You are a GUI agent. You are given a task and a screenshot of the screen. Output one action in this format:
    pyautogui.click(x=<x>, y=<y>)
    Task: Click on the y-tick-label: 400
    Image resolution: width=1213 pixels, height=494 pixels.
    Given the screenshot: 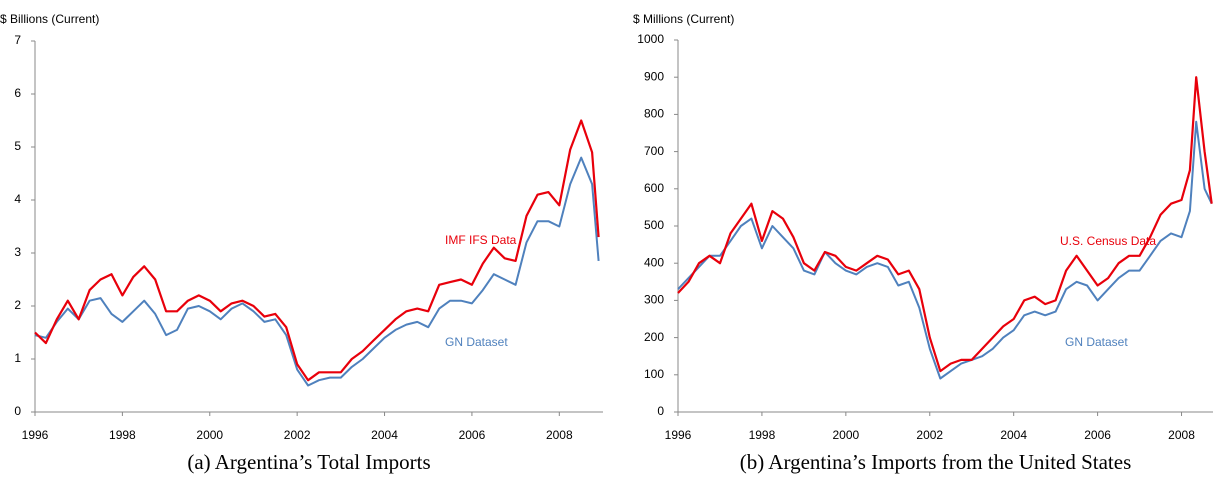 What is the action you would take?
    pyautogui.click(x=654, y=262)
    